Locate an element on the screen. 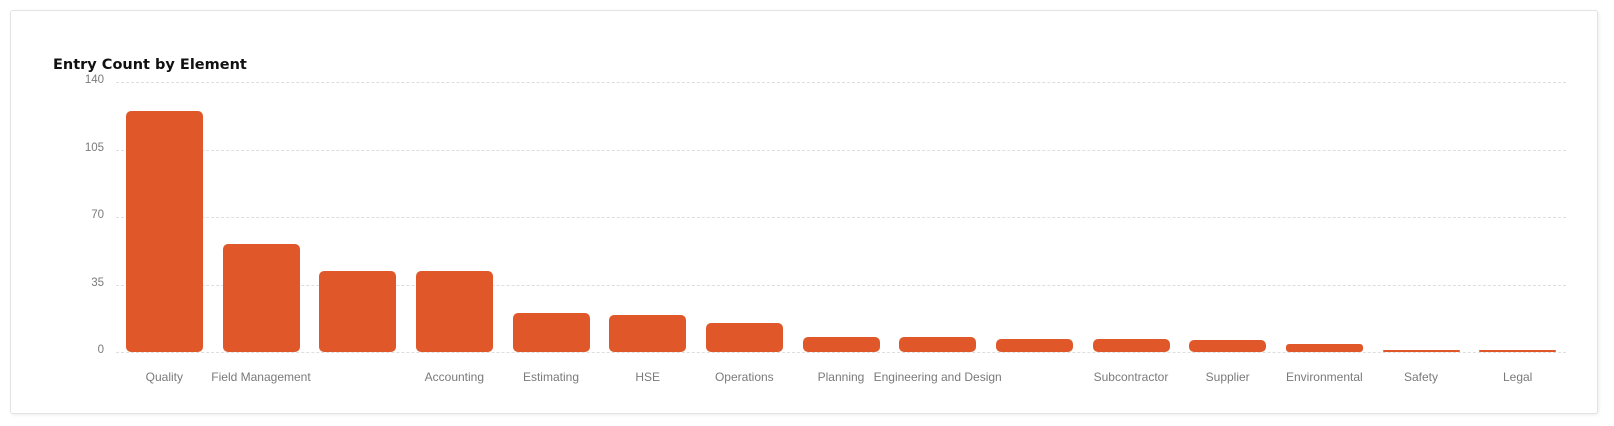 This screenshot has width=1614, height=426. y-tick-label: 35 is located at coordinates (97, 282).